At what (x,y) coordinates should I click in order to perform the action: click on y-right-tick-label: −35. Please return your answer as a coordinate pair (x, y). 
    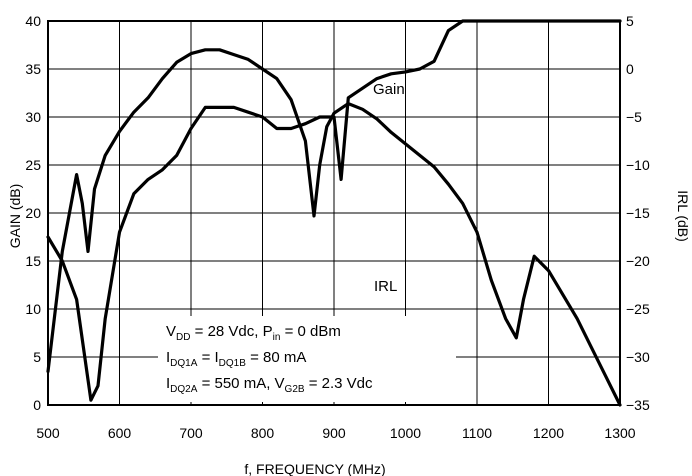
    Looking at the image, I should click on (638, 405).